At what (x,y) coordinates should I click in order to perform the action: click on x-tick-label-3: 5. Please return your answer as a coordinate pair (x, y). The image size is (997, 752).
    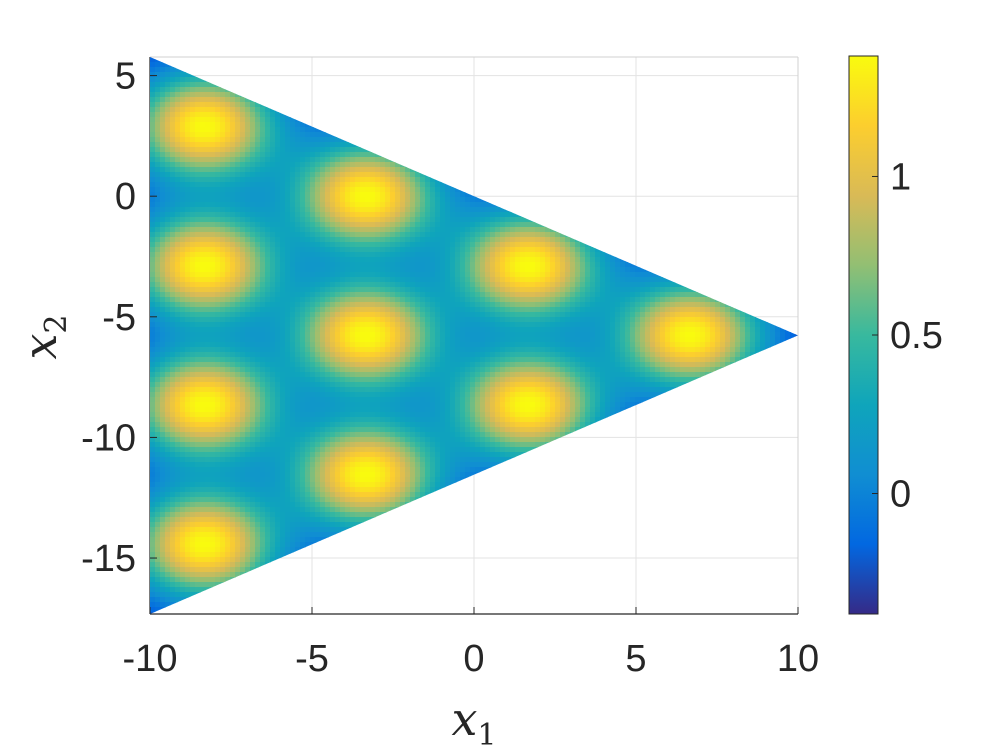
    Looking at the image, I should click on (635, 659).